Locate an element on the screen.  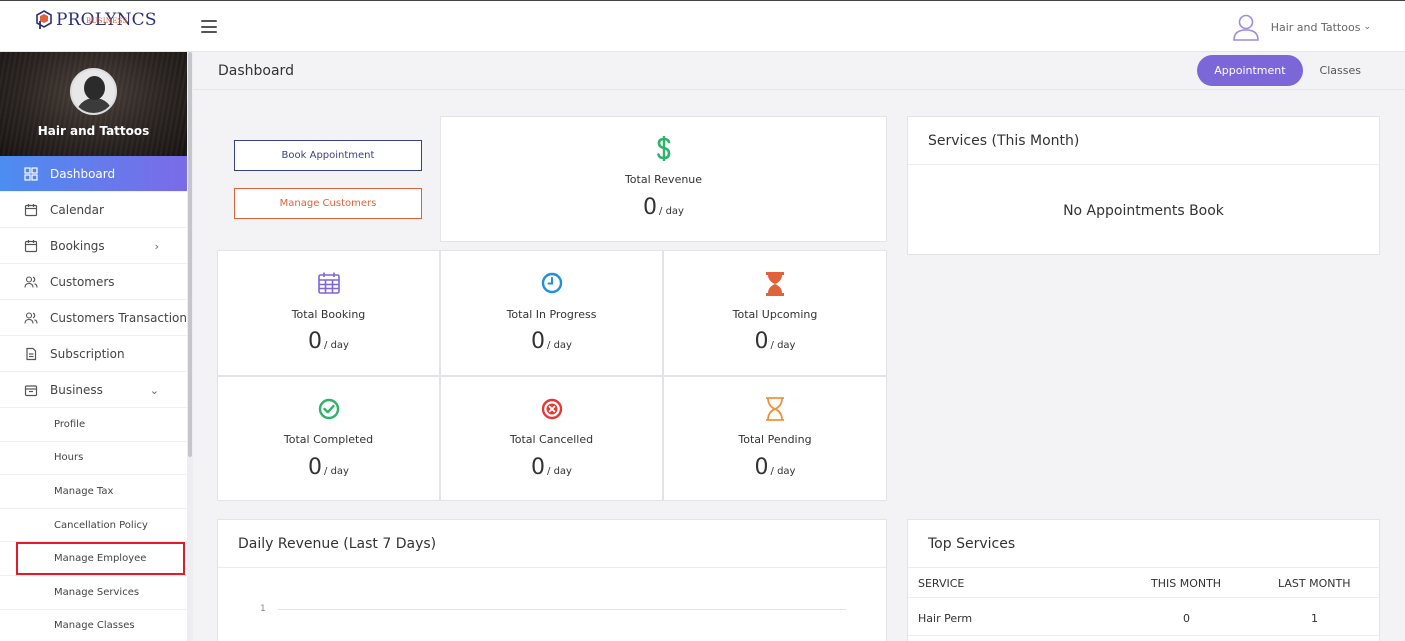
sidebar-subitem-cancellation-policy: Cancellation Policy is located at coordinates (93, 526).